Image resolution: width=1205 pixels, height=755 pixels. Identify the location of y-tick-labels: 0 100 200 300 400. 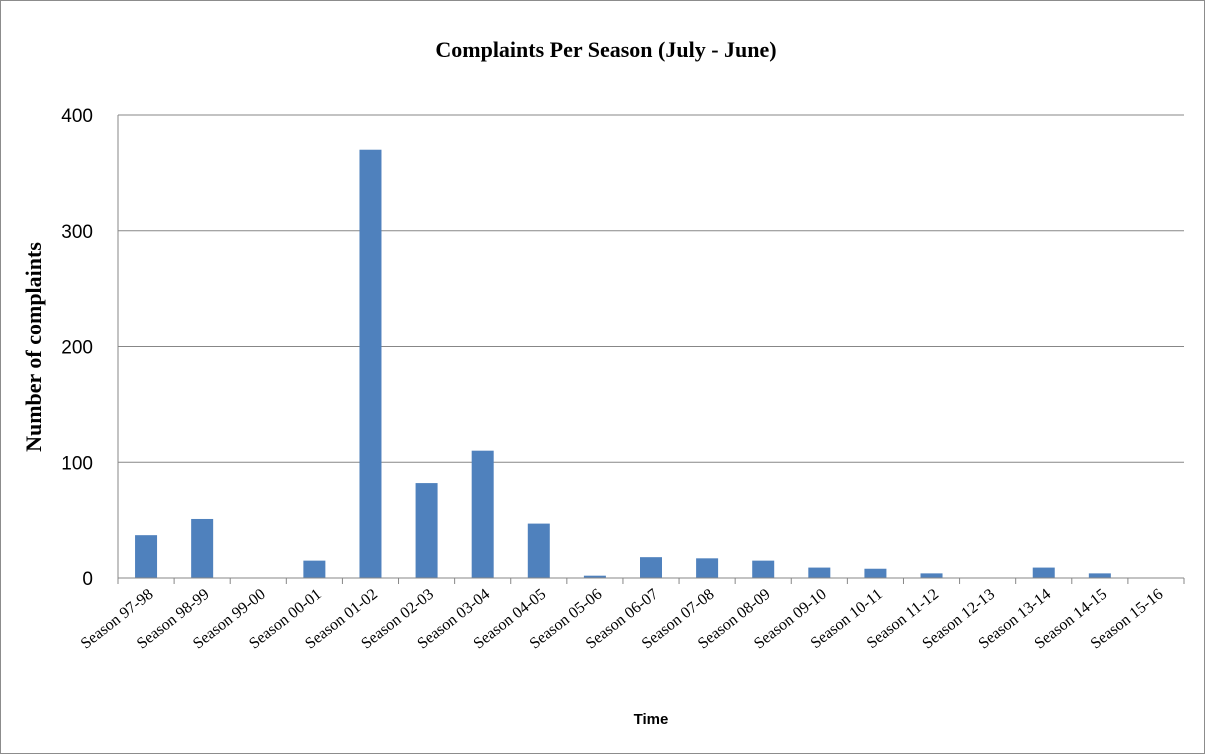
(77, 348).